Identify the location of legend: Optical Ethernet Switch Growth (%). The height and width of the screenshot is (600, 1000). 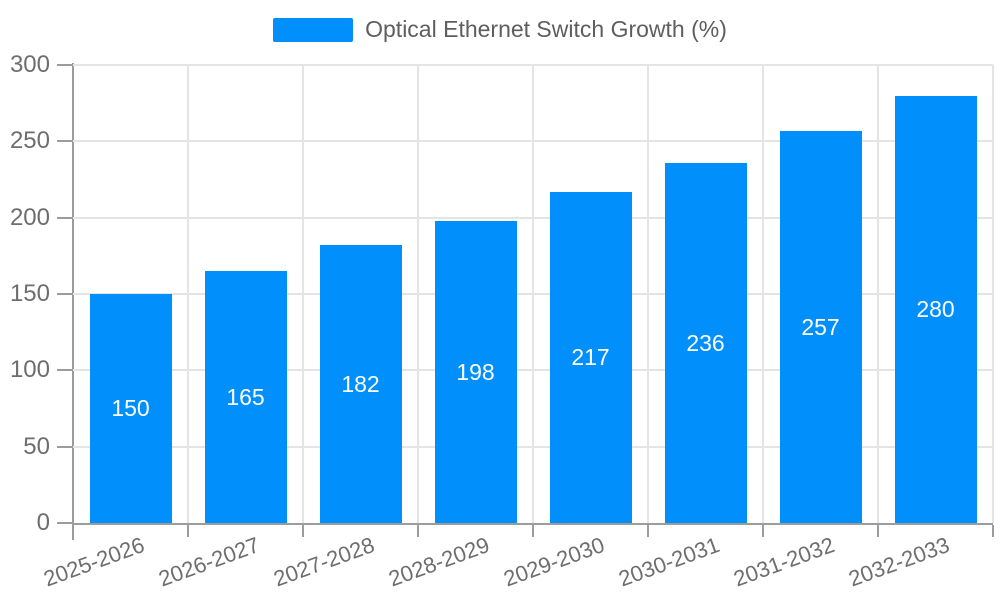
(500, 29).